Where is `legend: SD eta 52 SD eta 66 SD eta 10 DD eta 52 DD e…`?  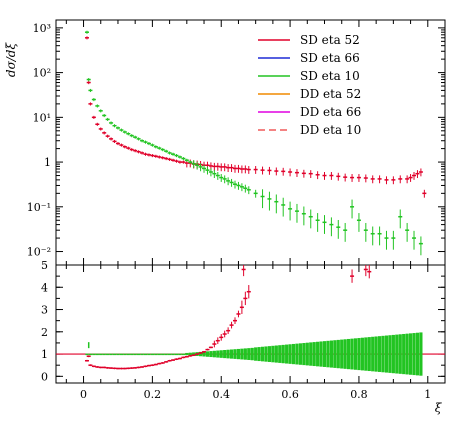
legend: SD eta 52 SD eta 66 SD eta 10 DD eta 52 DD e… is located at coordinates (309, 85).